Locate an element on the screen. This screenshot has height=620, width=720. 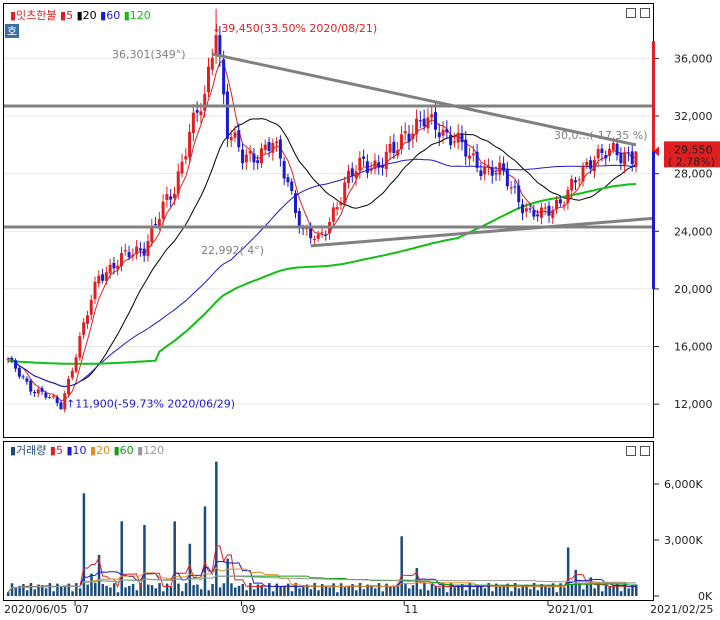
current-change: ( 2.78%) is located at coordinates (691, 161).